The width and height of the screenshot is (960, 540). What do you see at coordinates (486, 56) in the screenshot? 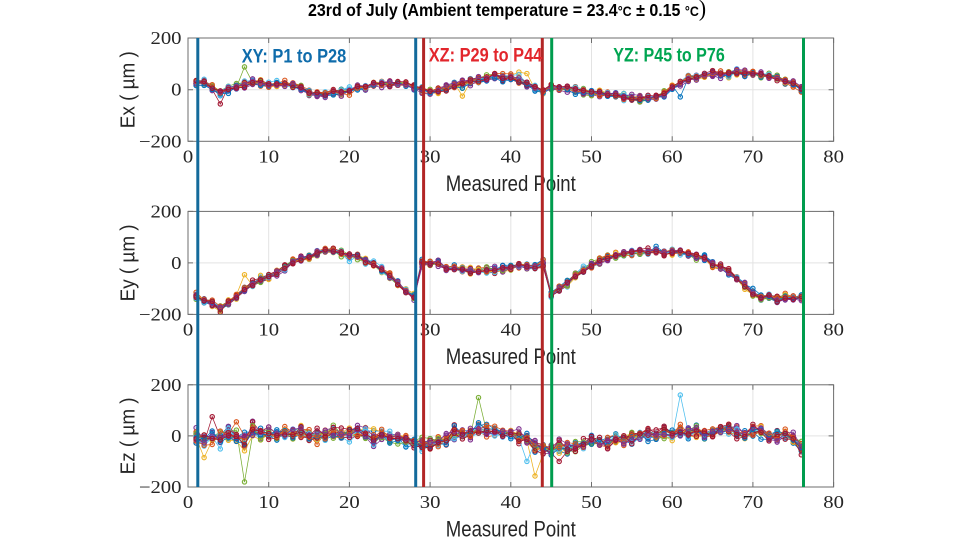
I see `svg-text: XZ: P29 to P44` at bounding box center [486, 56].